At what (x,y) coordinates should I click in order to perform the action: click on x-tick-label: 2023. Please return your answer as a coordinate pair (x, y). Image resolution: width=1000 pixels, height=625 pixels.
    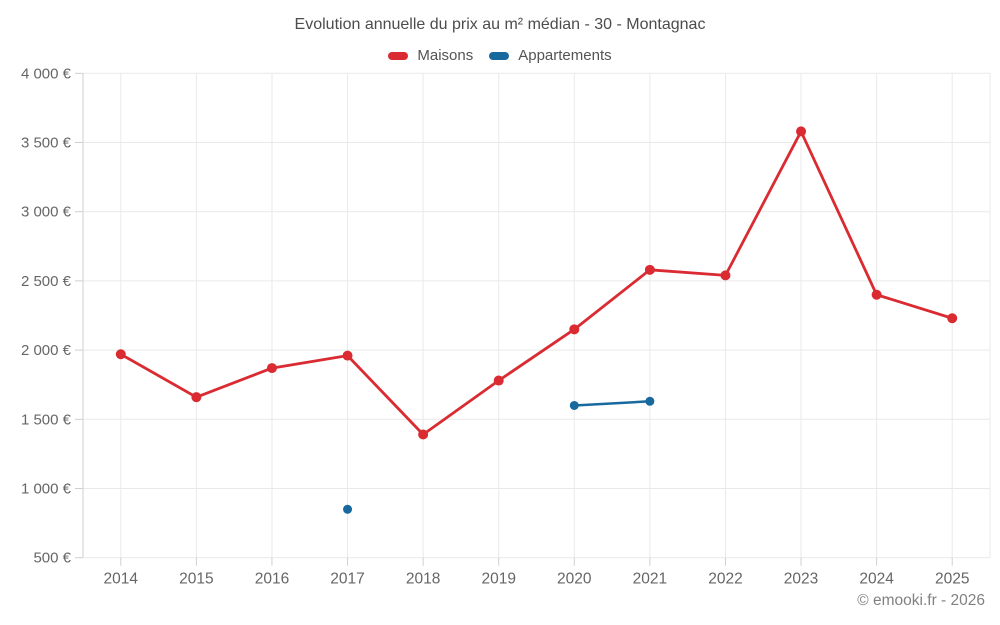
    Looking at the image, I should click on (801, 579).